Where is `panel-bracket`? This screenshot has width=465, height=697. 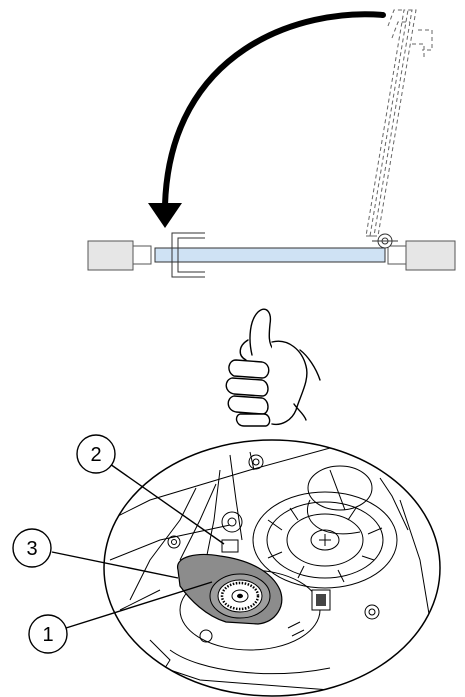 panel-bracket is located at coordinates (188, 255).